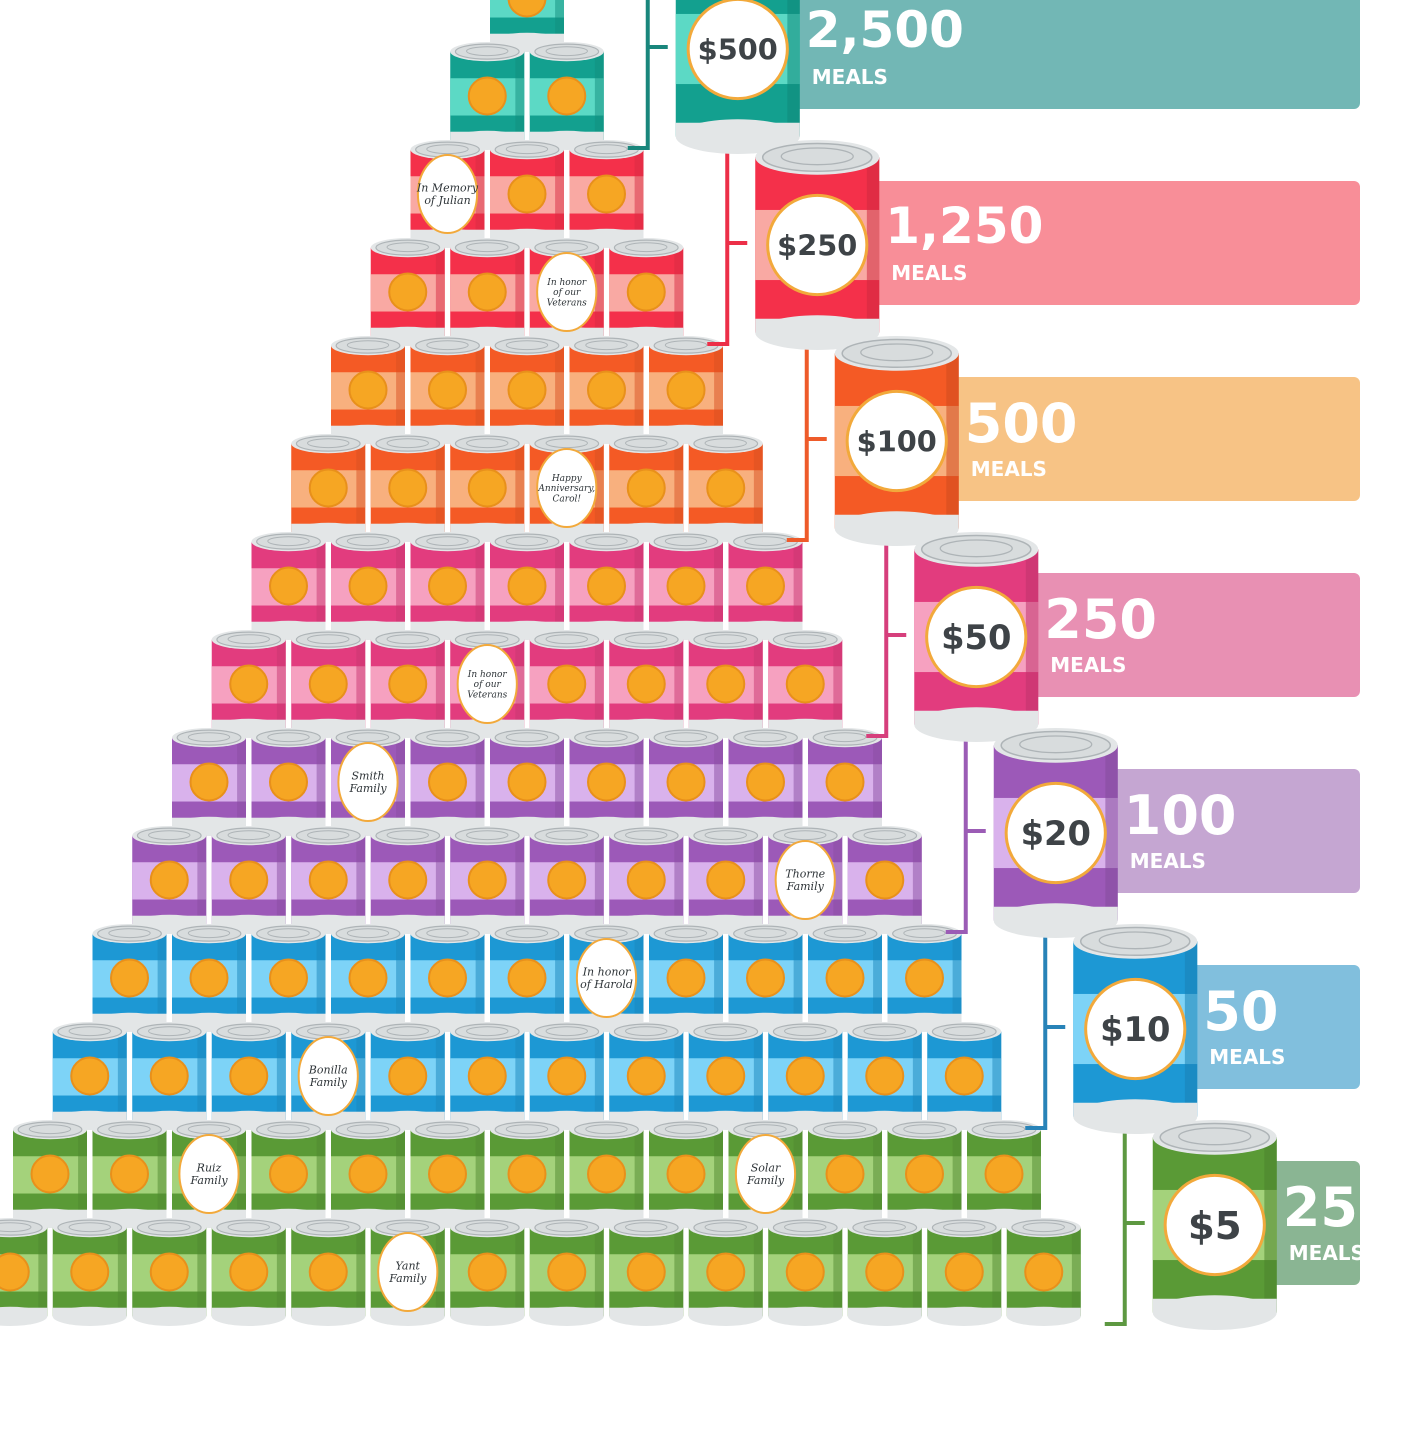  I want to click on can: Yant Family, so click(407, 1272).